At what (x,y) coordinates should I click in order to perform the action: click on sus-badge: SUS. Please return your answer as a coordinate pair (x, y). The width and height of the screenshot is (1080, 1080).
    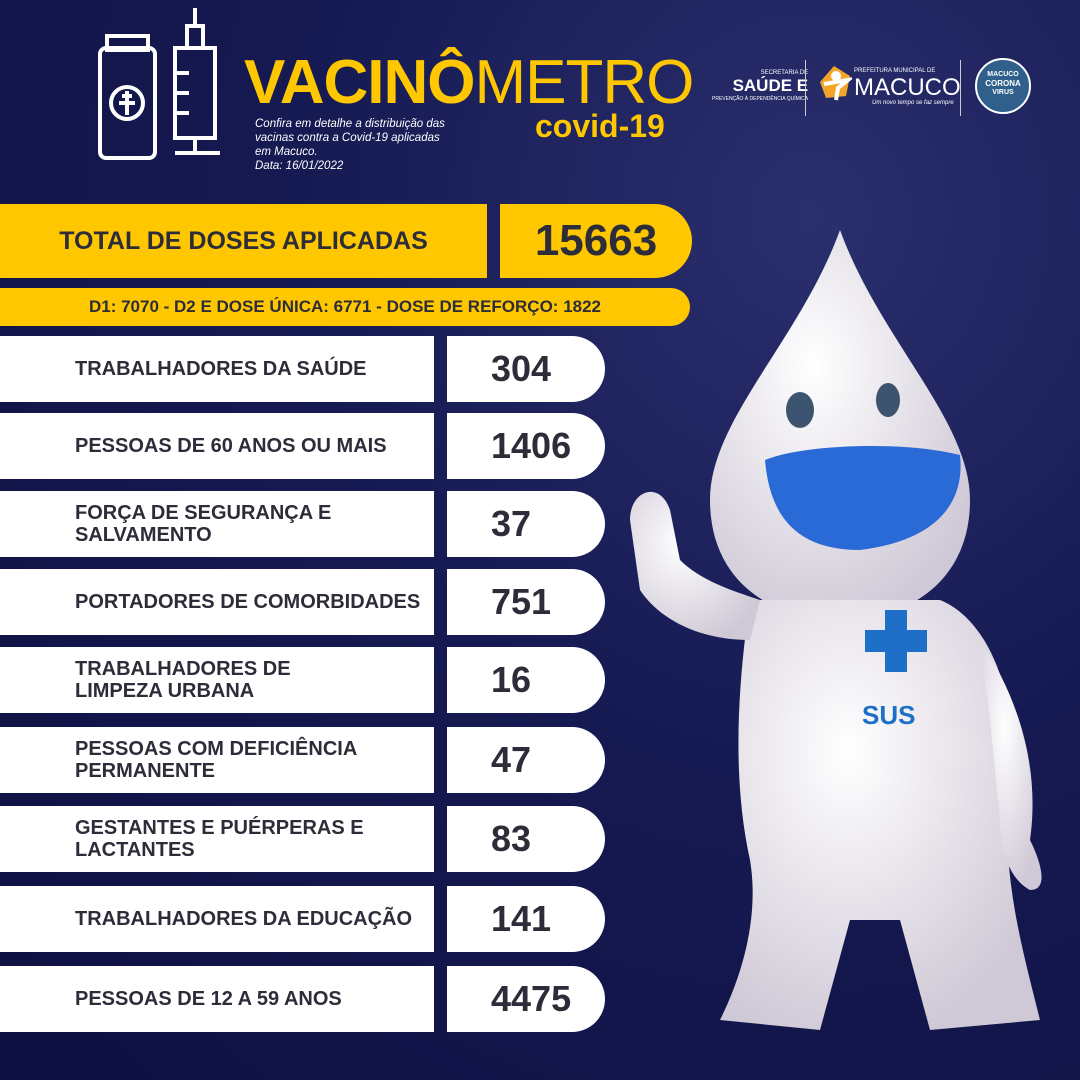
    Looking at the image, I should click on (889, 715).